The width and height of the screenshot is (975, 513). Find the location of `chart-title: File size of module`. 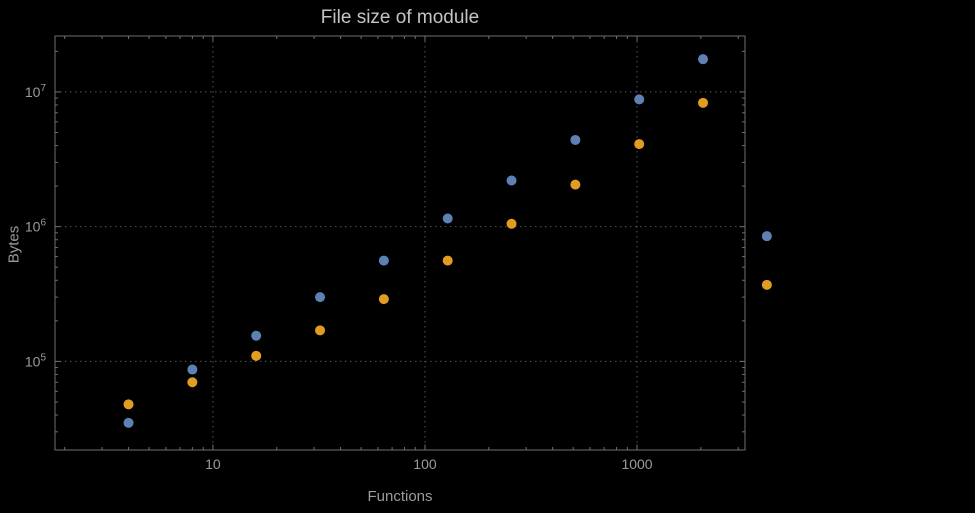

chart-title: File size of module is located at coordinates (400, 17).